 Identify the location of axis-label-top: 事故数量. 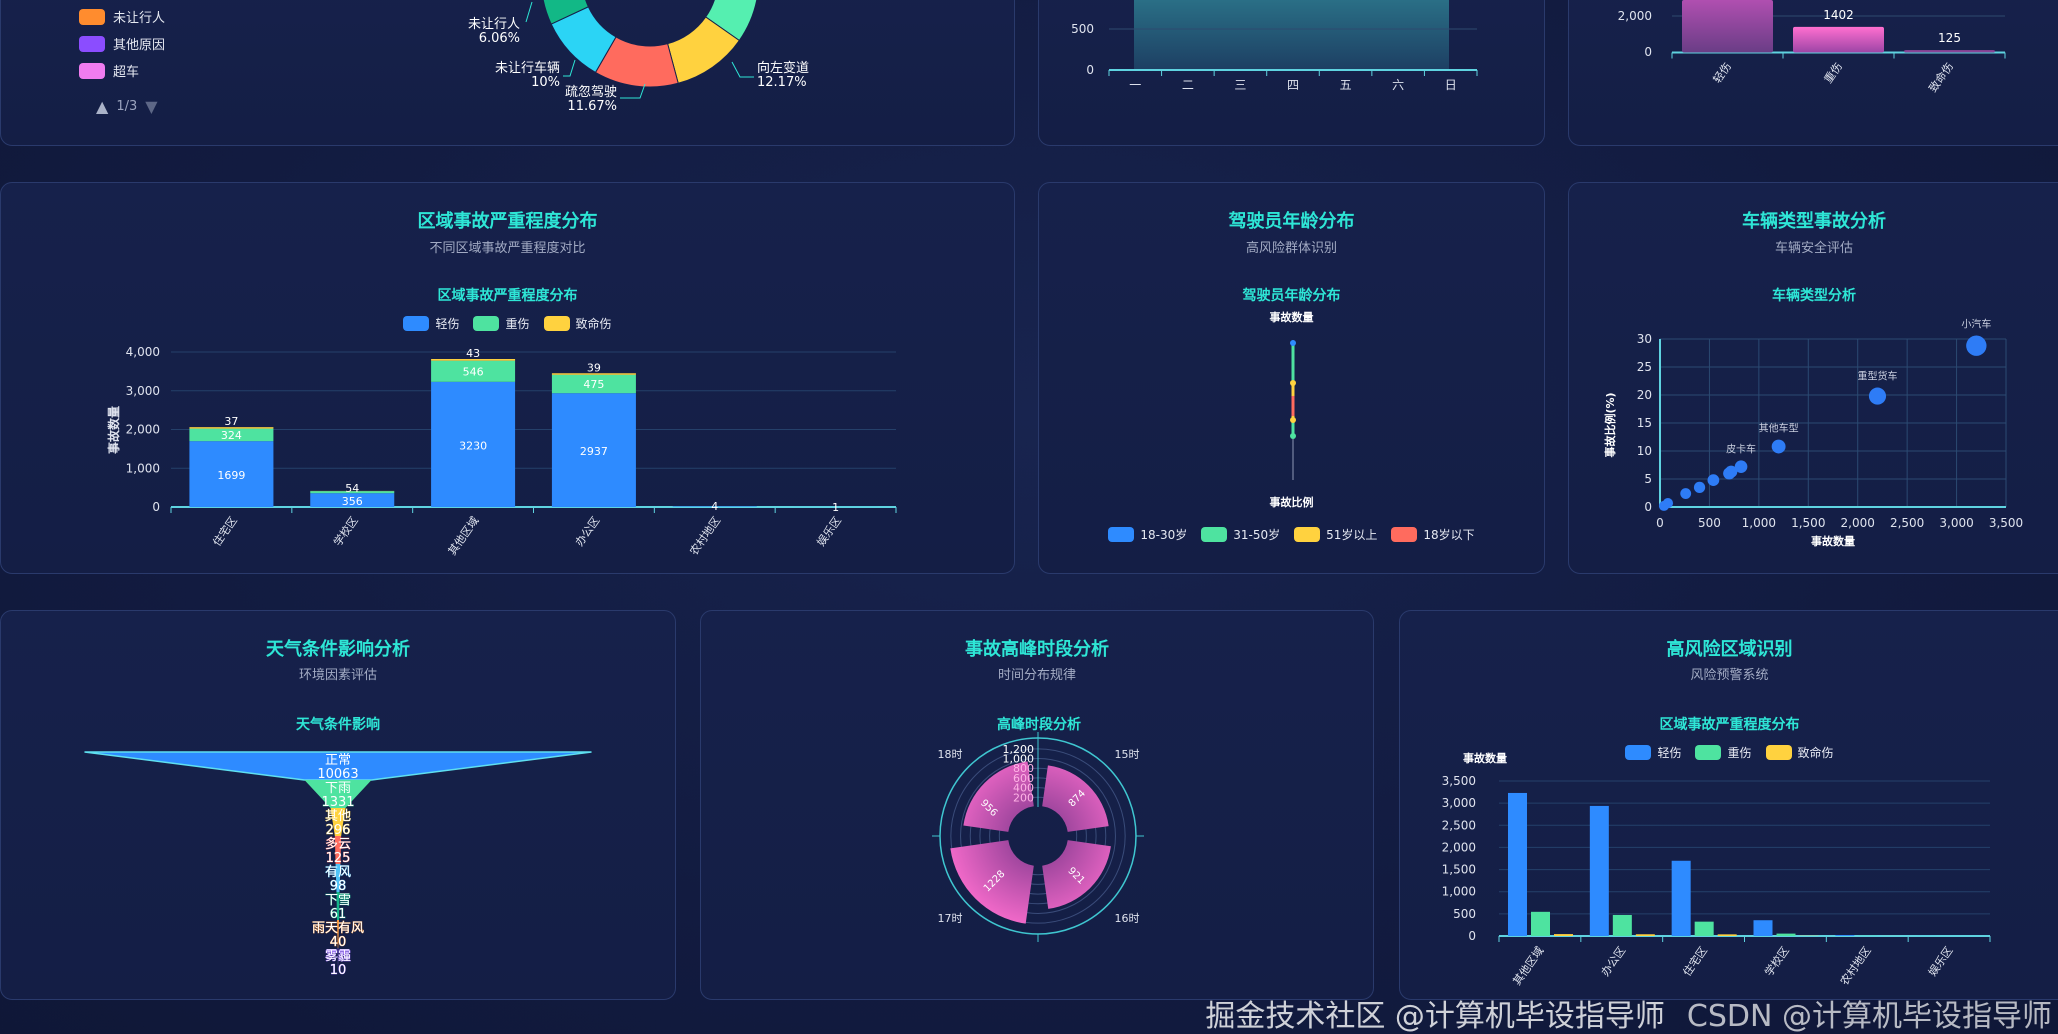
(1291, 317).